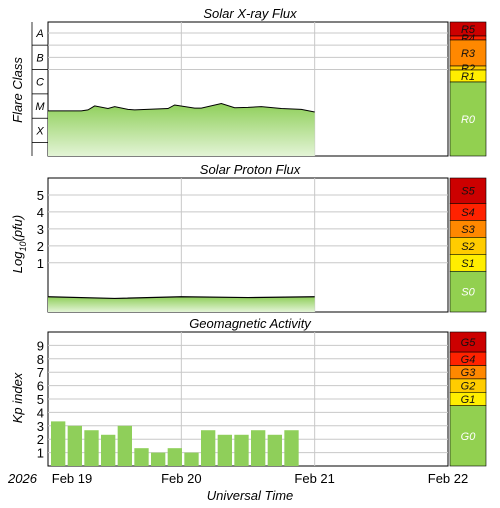  I want to click on xray-ylabel: Flare Class, so click(17, 90).